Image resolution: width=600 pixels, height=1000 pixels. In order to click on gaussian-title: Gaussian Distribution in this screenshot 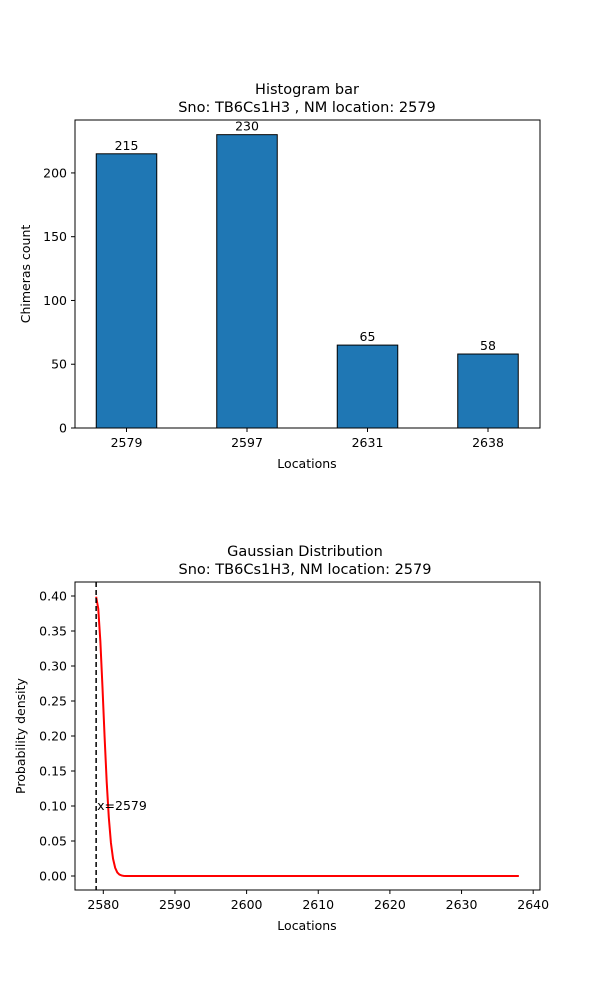, I will do `click(305, 552)`.